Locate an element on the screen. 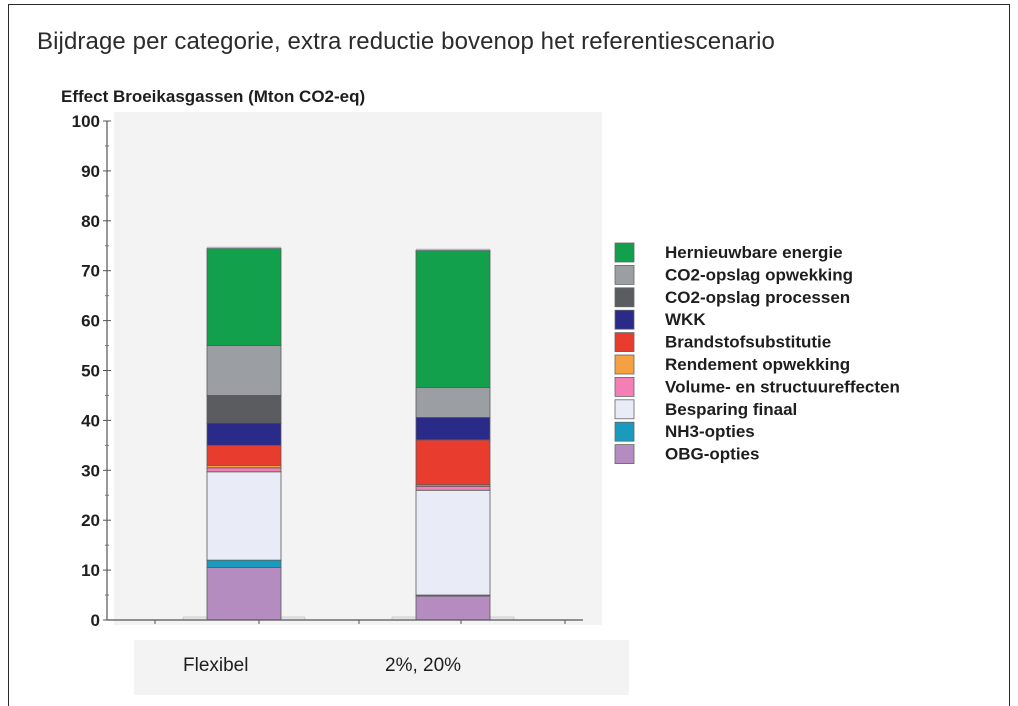 The width and height of the screenshot is (1018, 706). legend-label: CO2-opslag opwekking is located at coordinates (759, 274).